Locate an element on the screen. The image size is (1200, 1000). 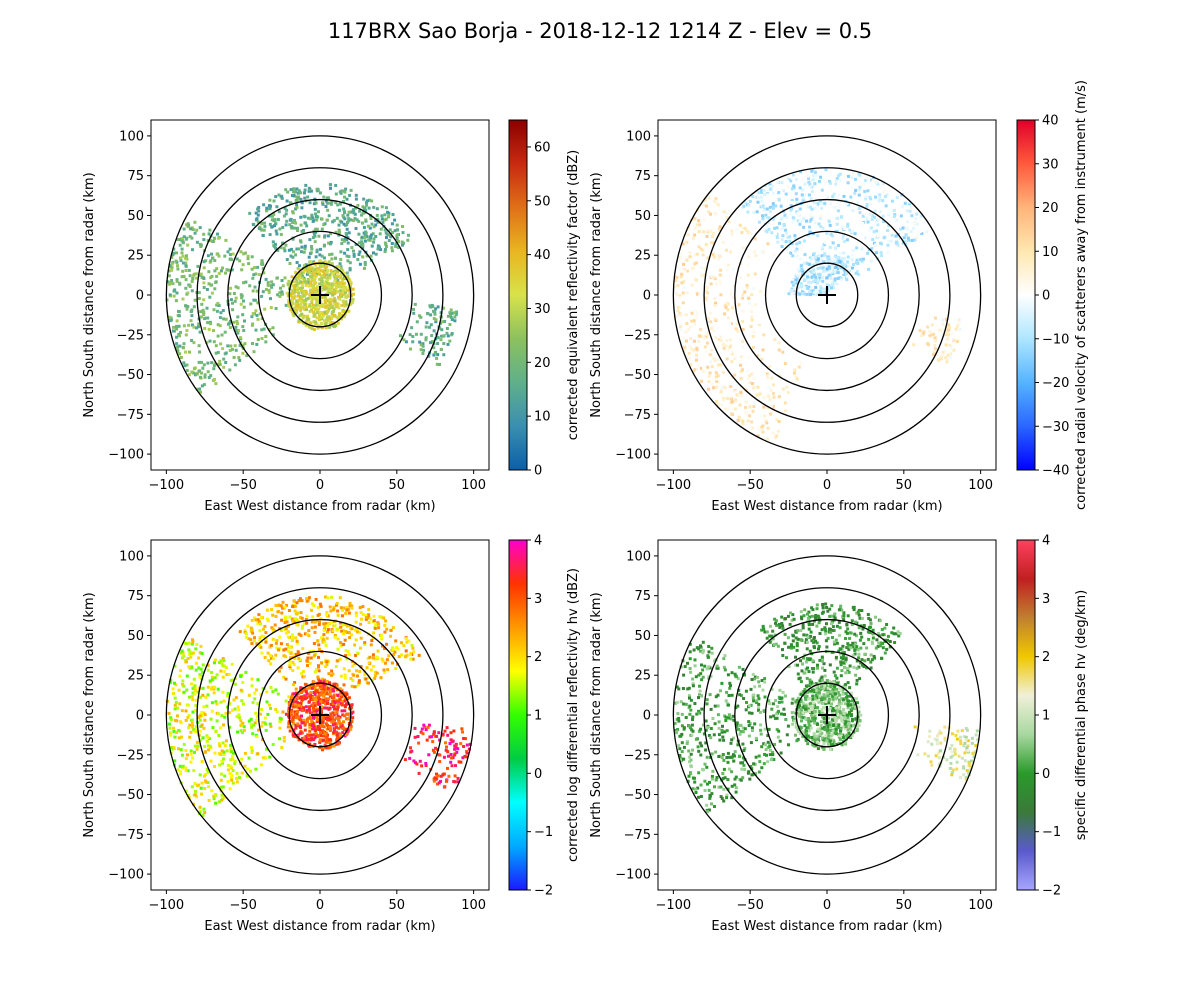
x-tick-label: −50 is located at coordinates (749, 485).